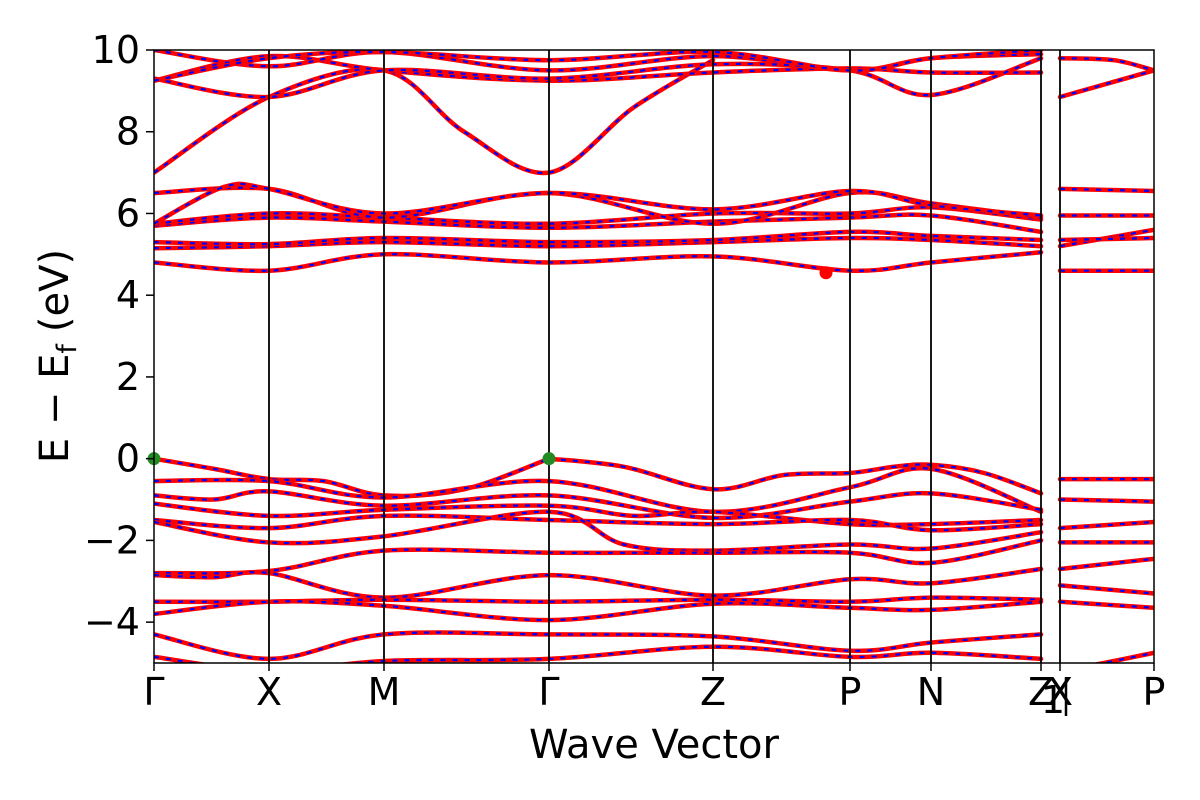 The height and width of the screenshot is (800, 1200). Describe the element at coordinates (128, 132) in the screenshot. I see `y-tick-label-6: 8` at that location.